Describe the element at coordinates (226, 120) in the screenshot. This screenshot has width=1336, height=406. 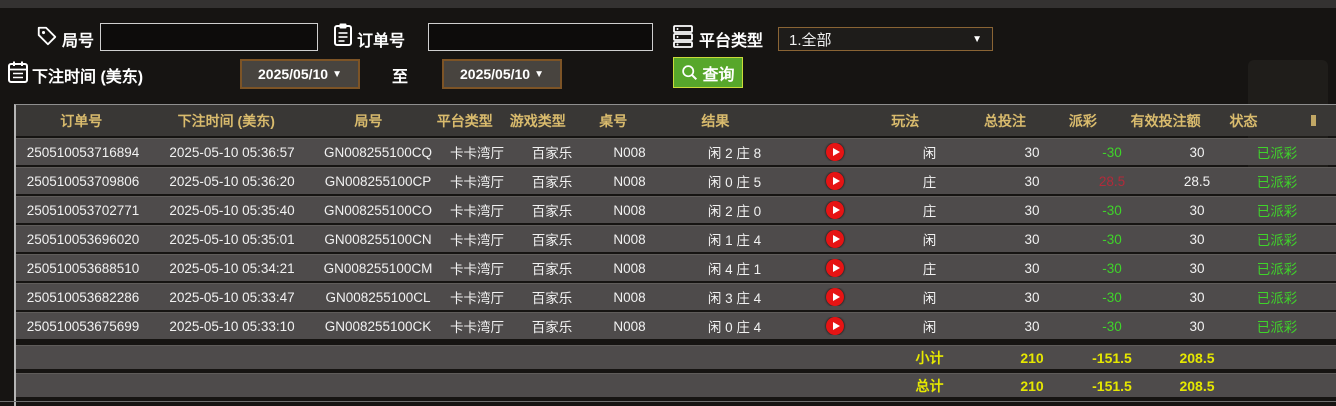
I see `col-header-bet-time: 下注时间 (美东)` at that location.